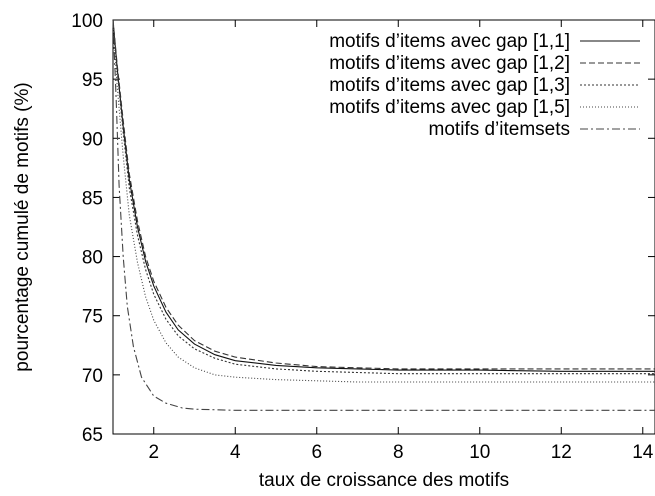  I want to click on y-tick-label: 85, so click(92, 198).